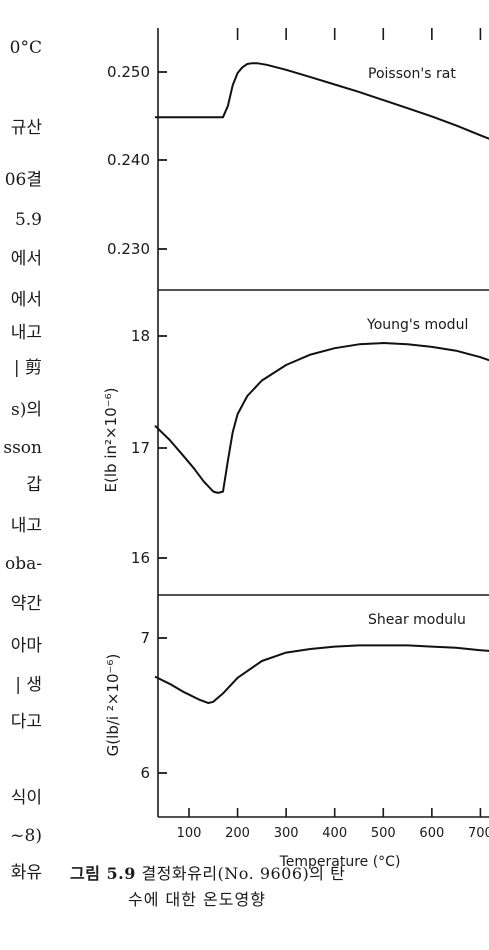 This screenshot has height=950, width=489. Describe the element at coordinates (478, 833) in the screenshot. I see `x-tick-label: 700` at that location.